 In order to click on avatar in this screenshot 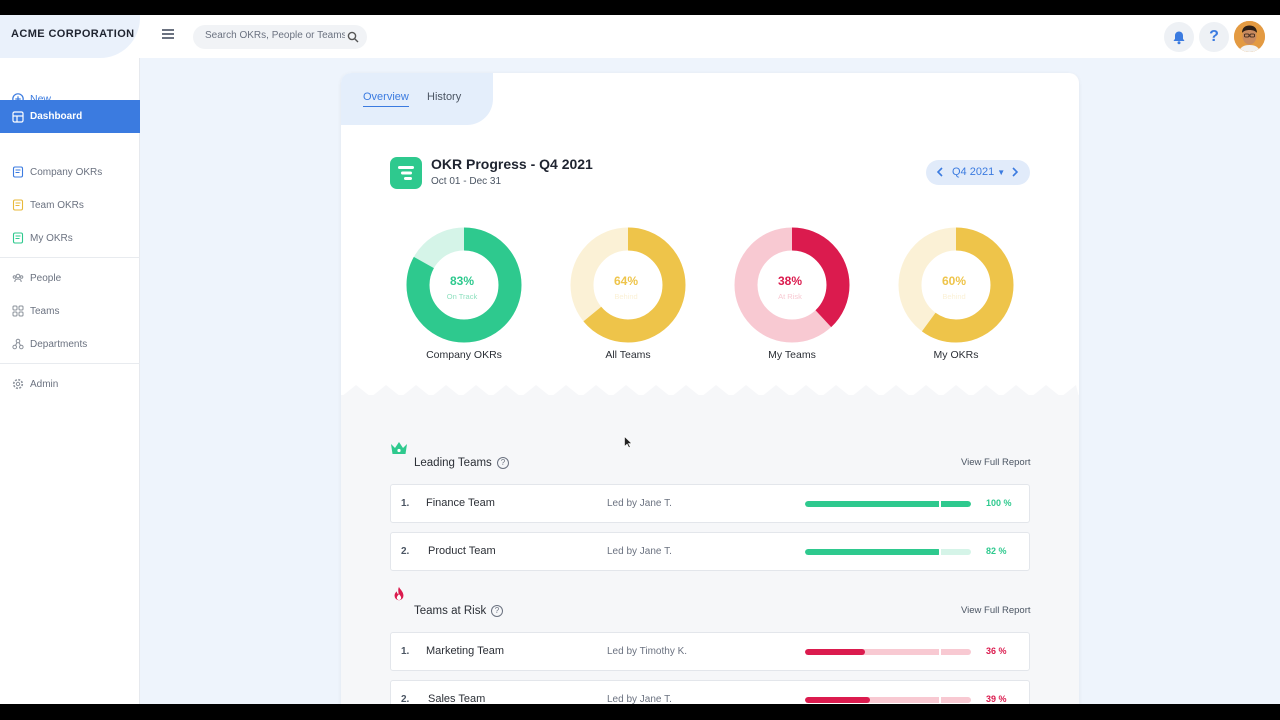, I will do `click(1249, 36)`.